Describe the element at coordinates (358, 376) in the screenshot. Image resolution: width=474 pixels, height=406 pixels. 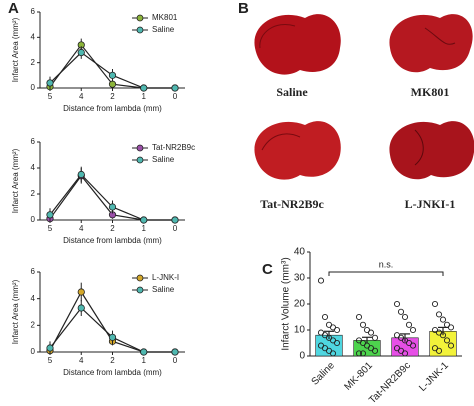
I see `x-tick-label: MK-801` at that location.